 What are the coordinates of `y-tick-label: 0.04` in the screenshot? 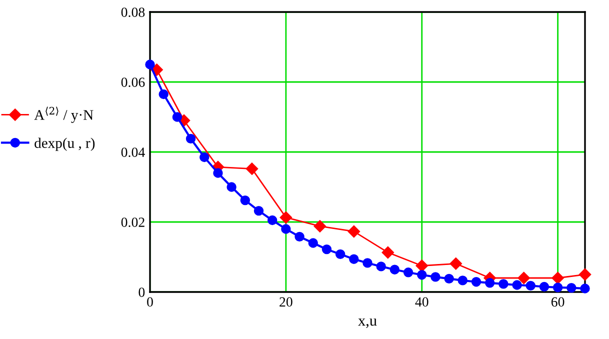 It's located at (133, 153).